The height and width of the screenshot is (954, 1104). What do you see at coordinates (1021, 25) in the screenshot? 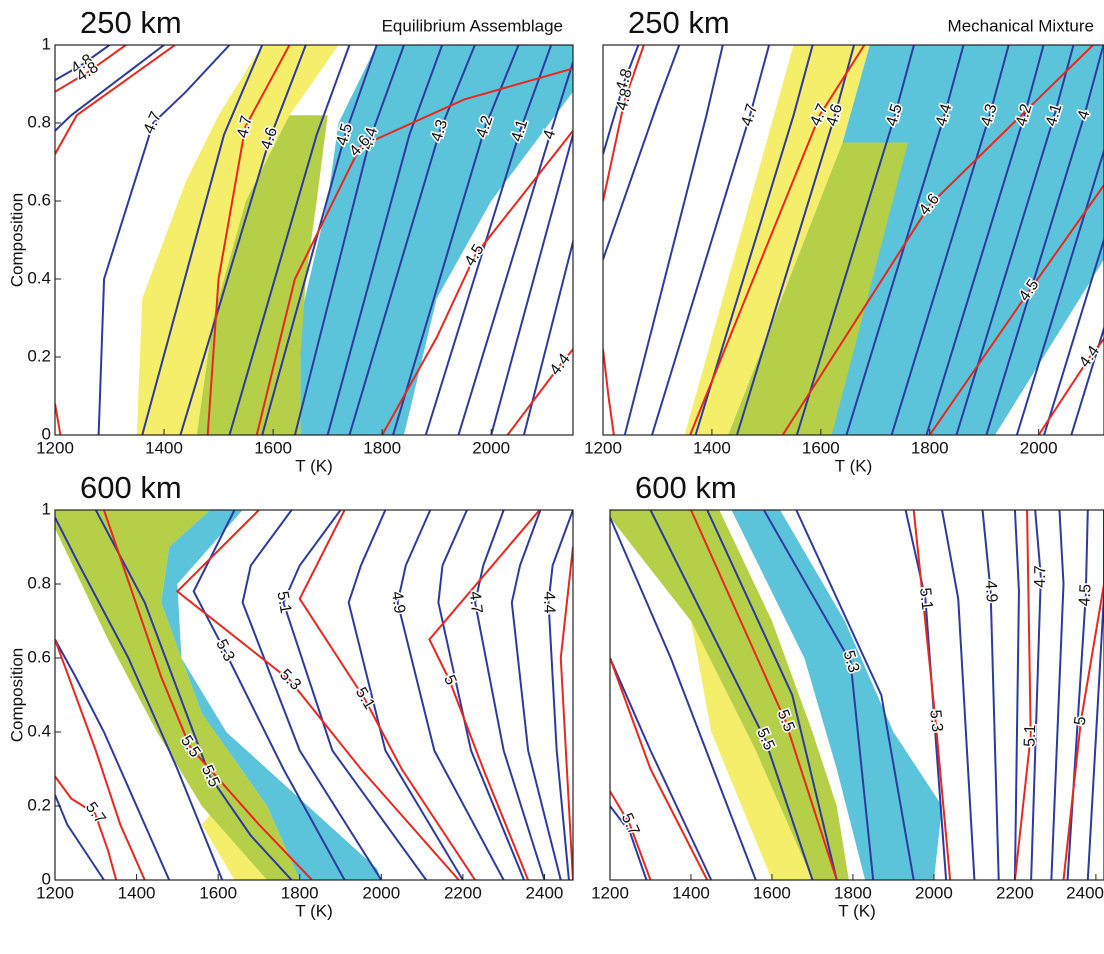
I see `panel-subtitle: Mechanical Mixture` at bounding box center [1021, 25].